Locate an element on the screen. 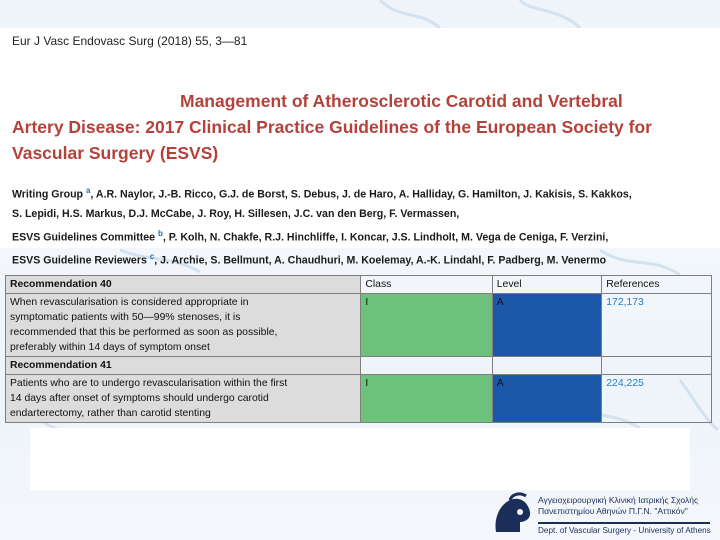 The height and width of the screenshot is (540, 720). recommendation-title: Recommendation 40 is located at coordinates (183, 284).